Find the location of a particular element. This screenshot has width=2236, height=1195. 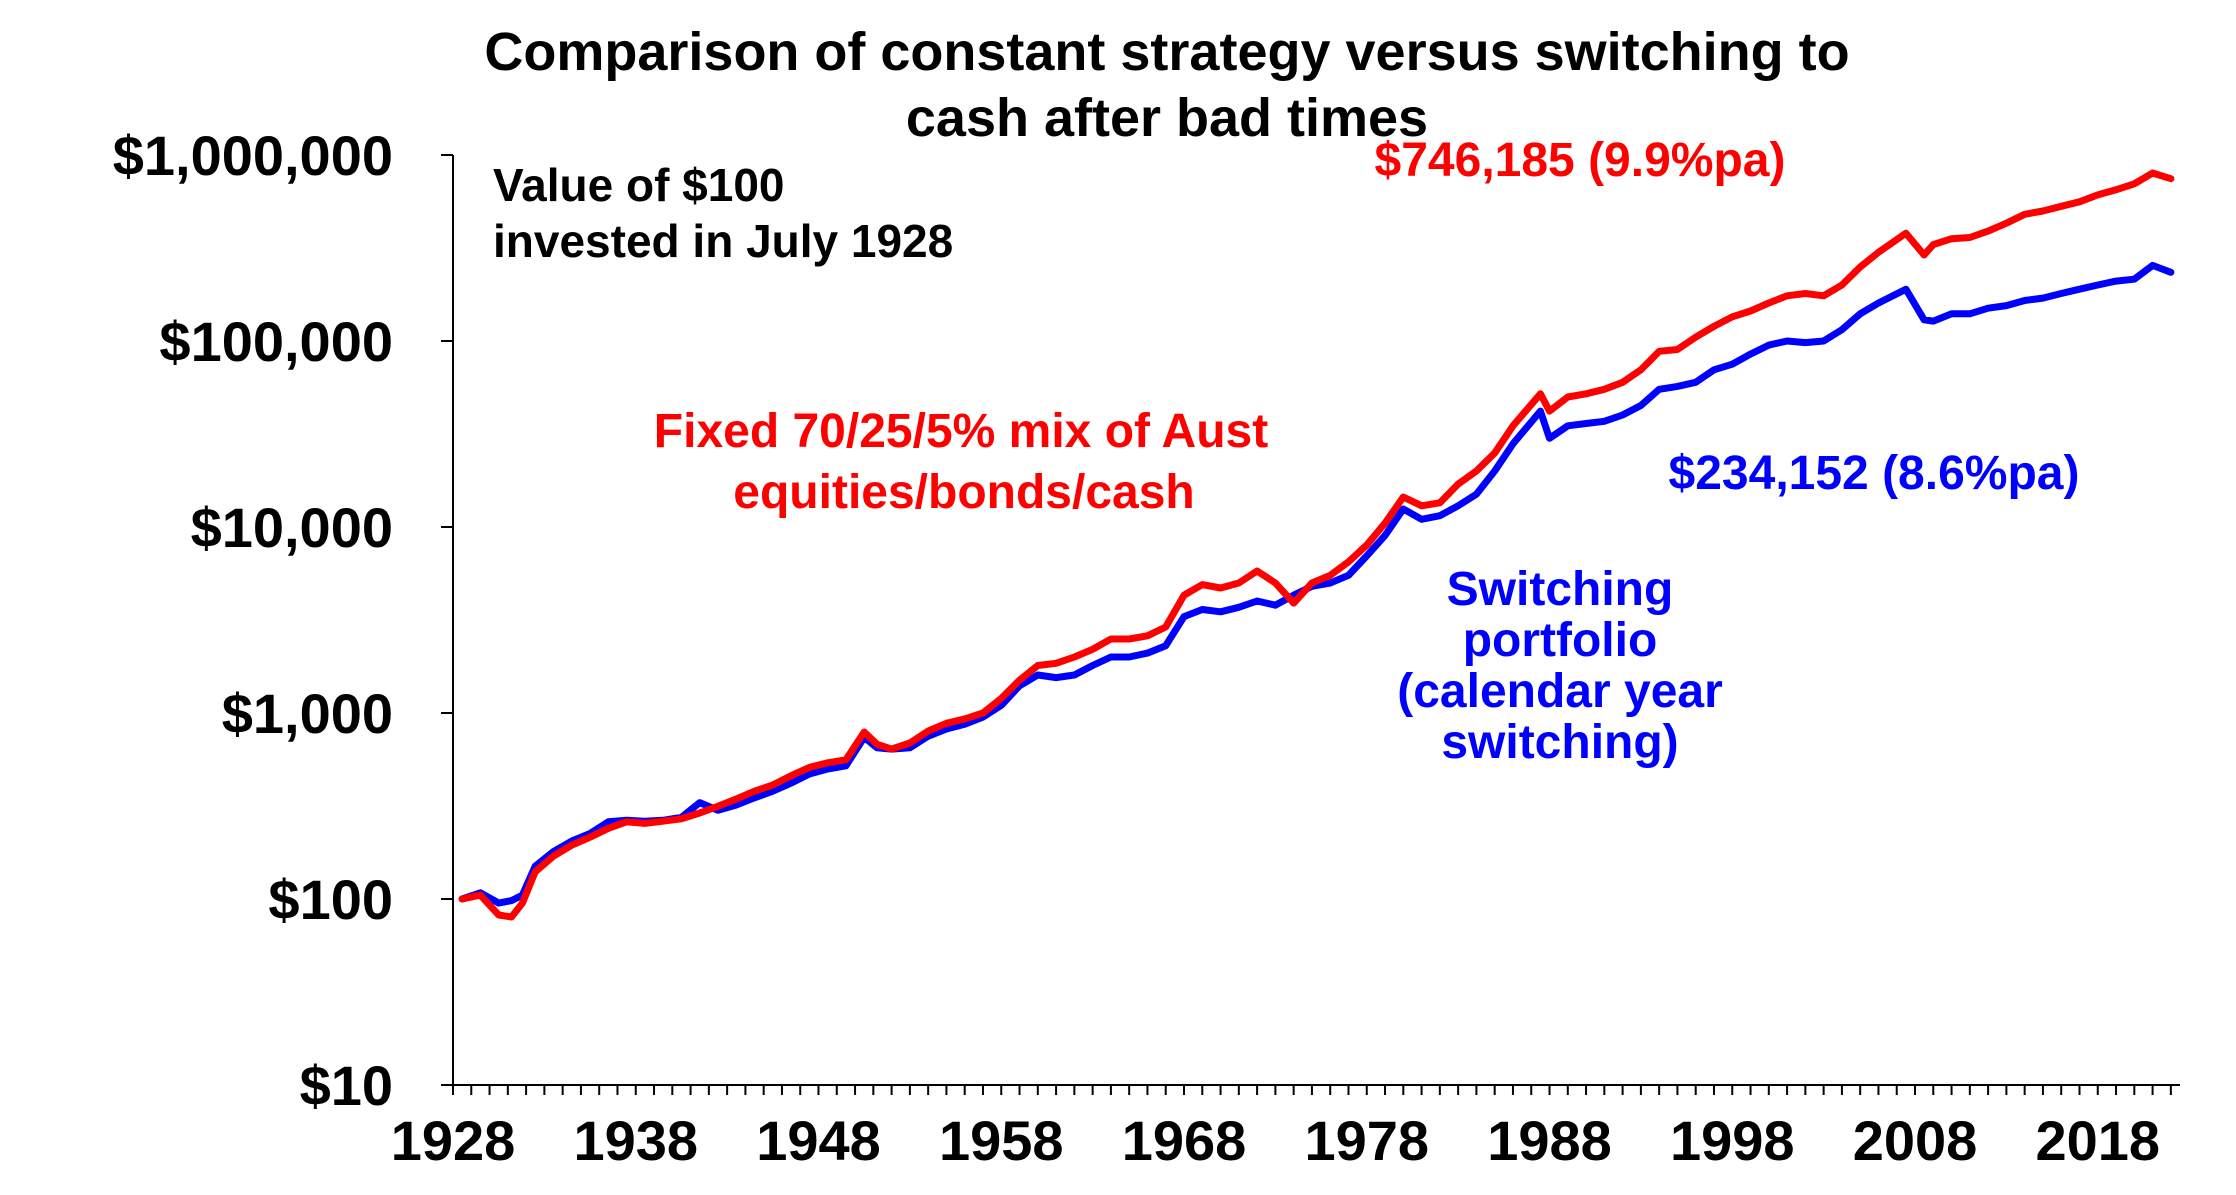

switch-series-label-line-4: switching) is located at coordinates (1559, 742).